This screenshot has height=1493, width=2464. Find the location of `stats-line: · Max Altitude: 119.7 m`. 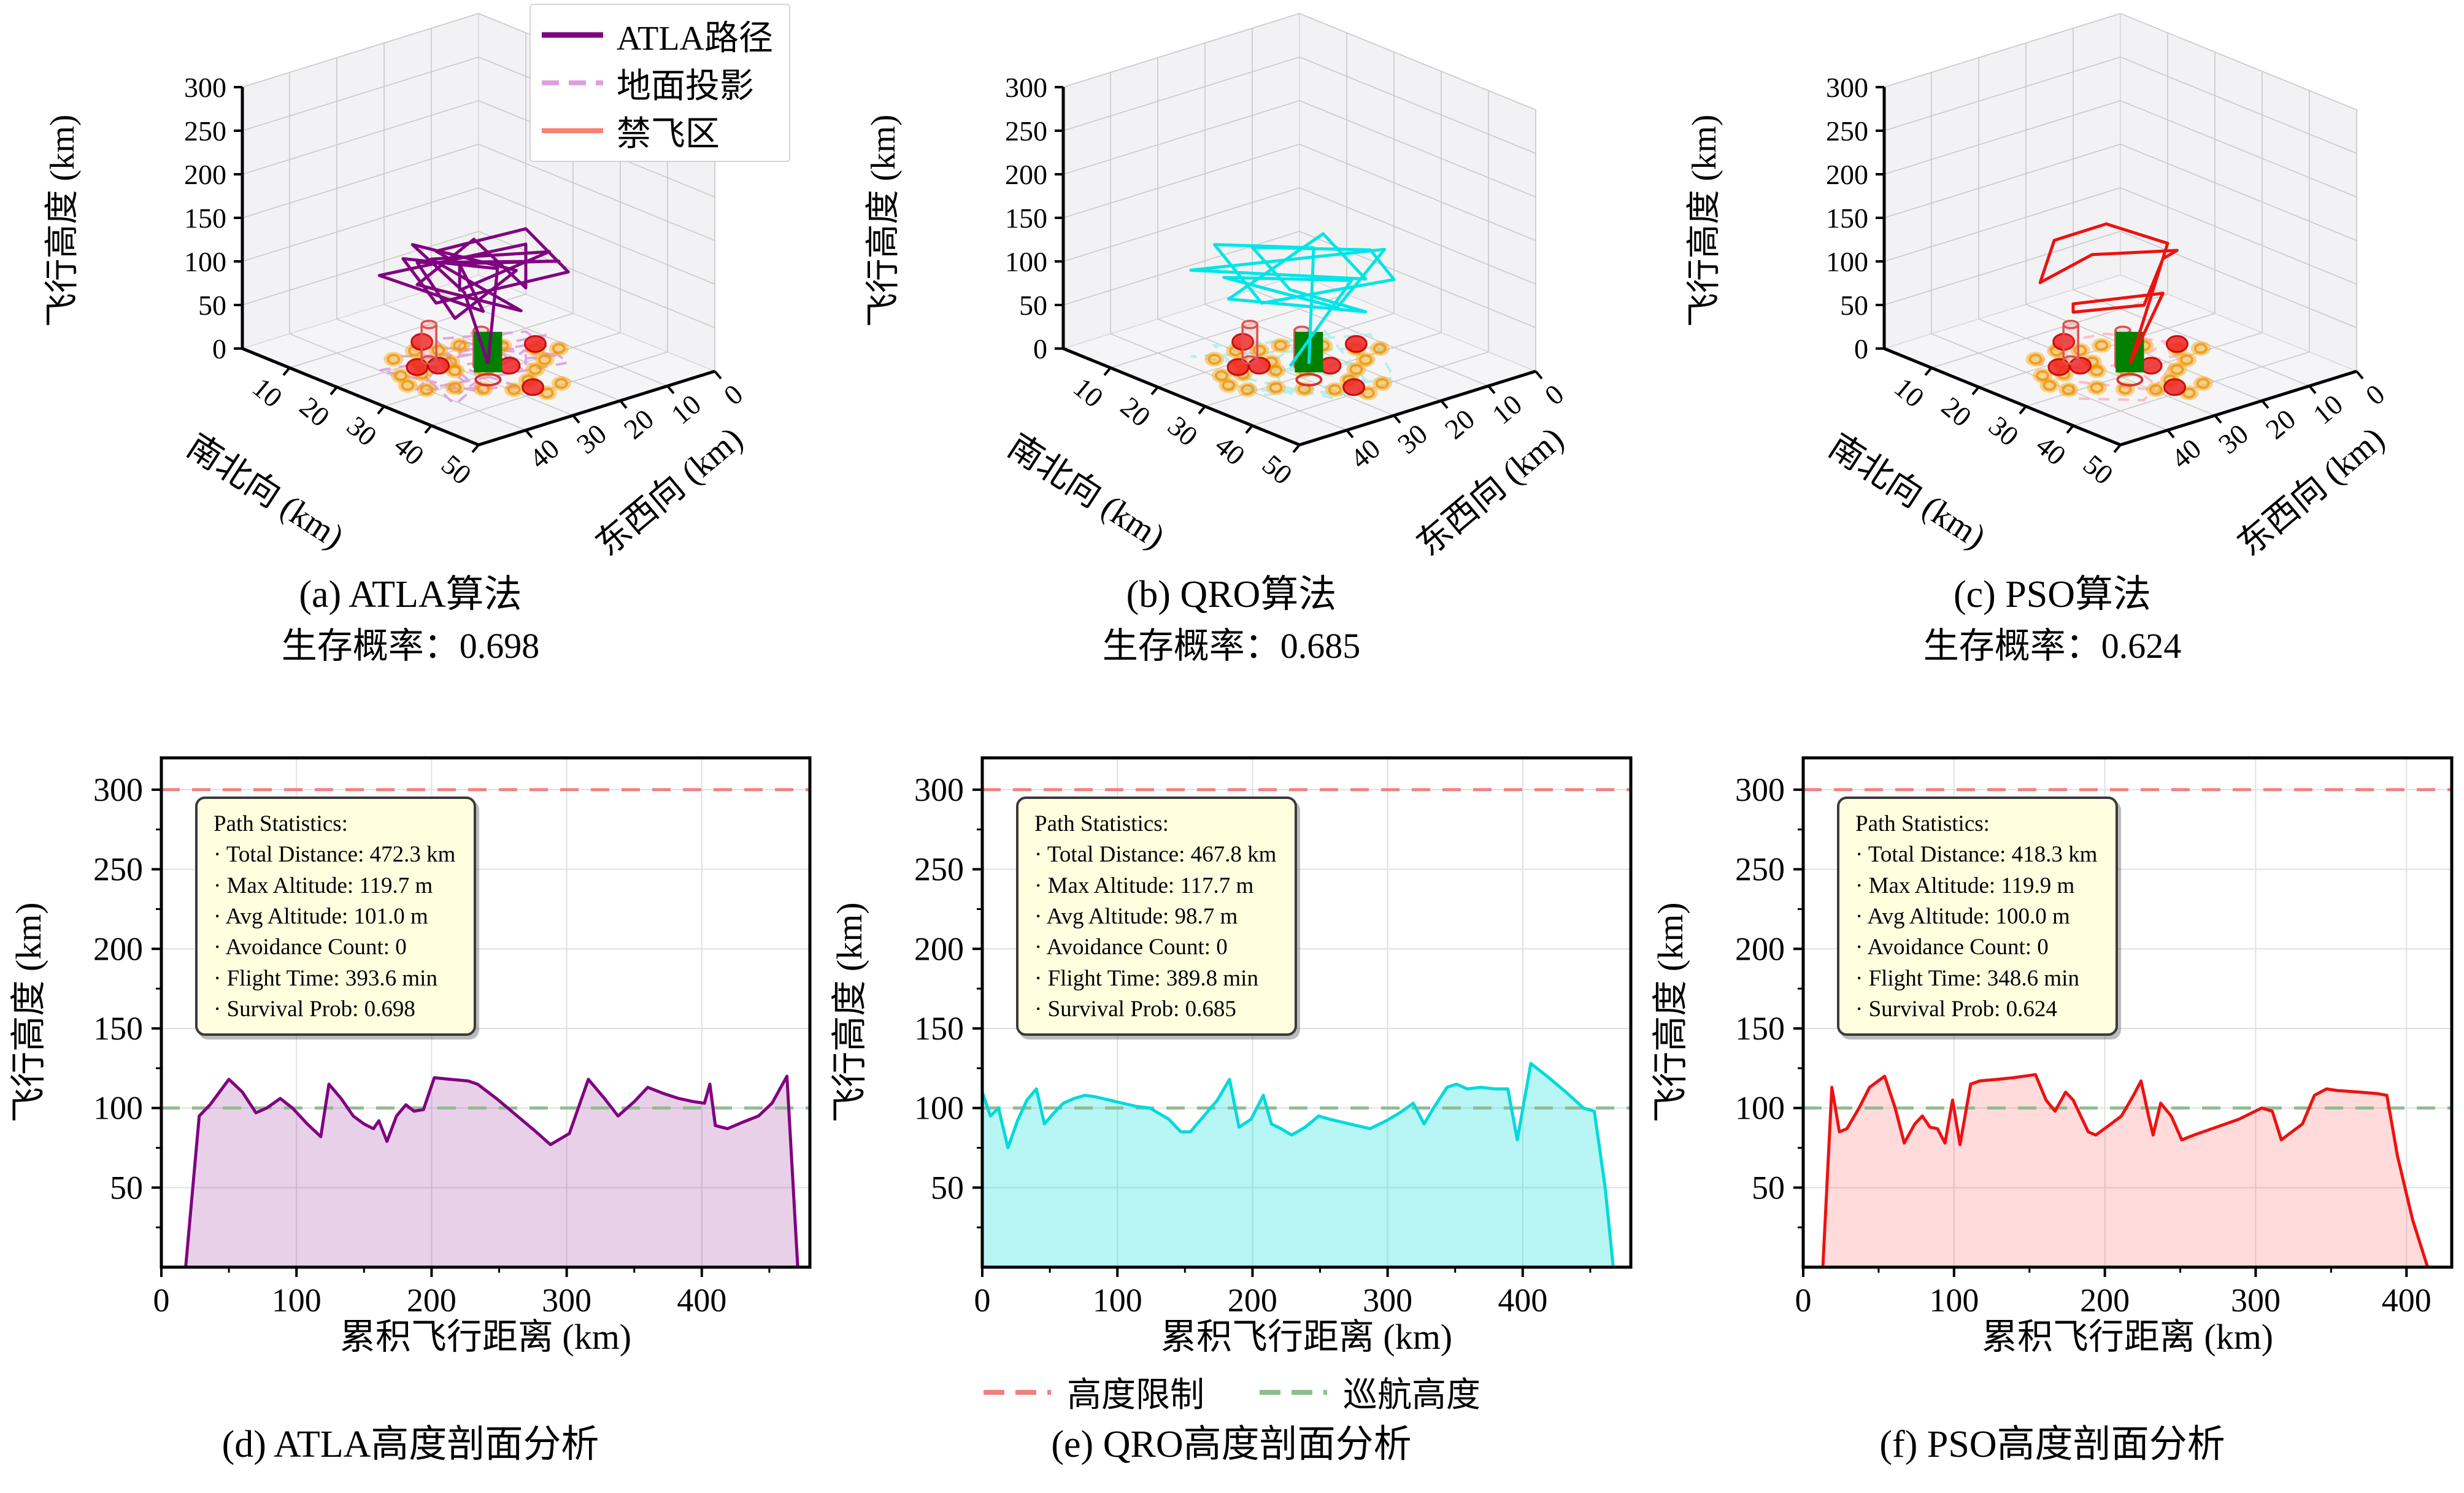

stats-line: · Max Altitude: 119.7 m is located at coordinates (324, 885).